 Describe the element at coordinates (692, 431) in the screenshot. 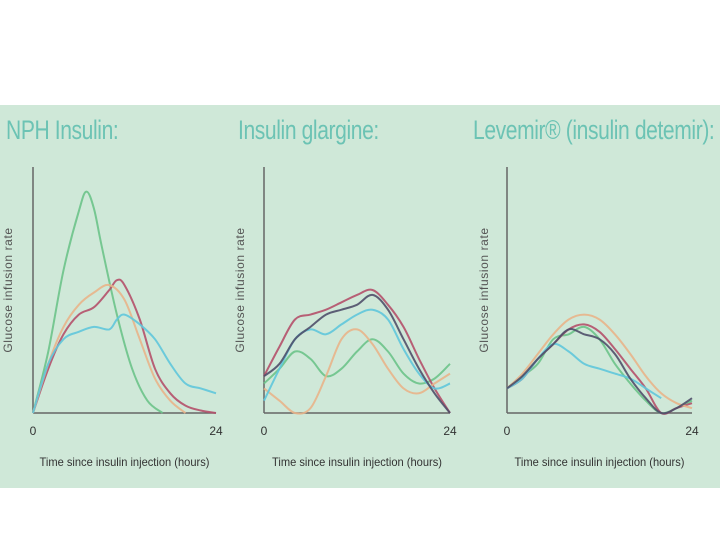

I see `x-tick-end-2: 24` at that location.